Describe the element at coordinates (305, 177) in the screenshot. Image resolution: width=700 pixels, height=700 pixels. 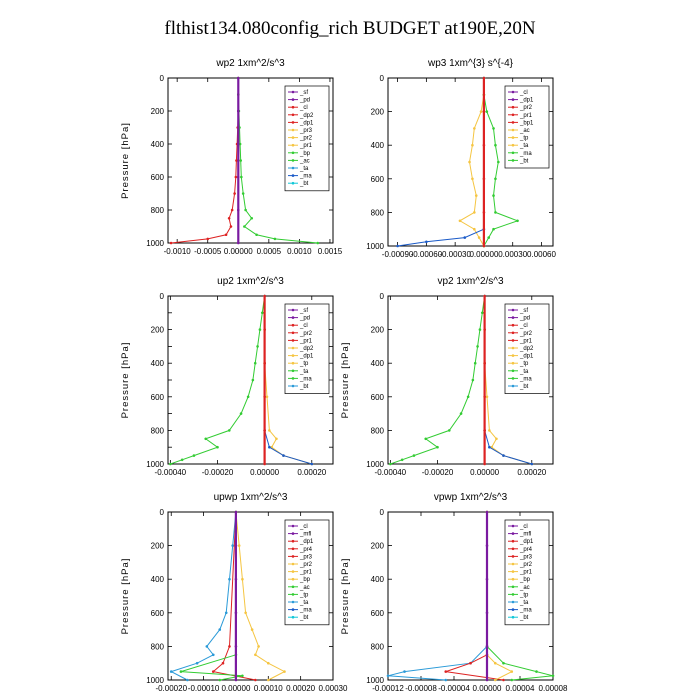
I see `legend-entry: _ma` at that location.